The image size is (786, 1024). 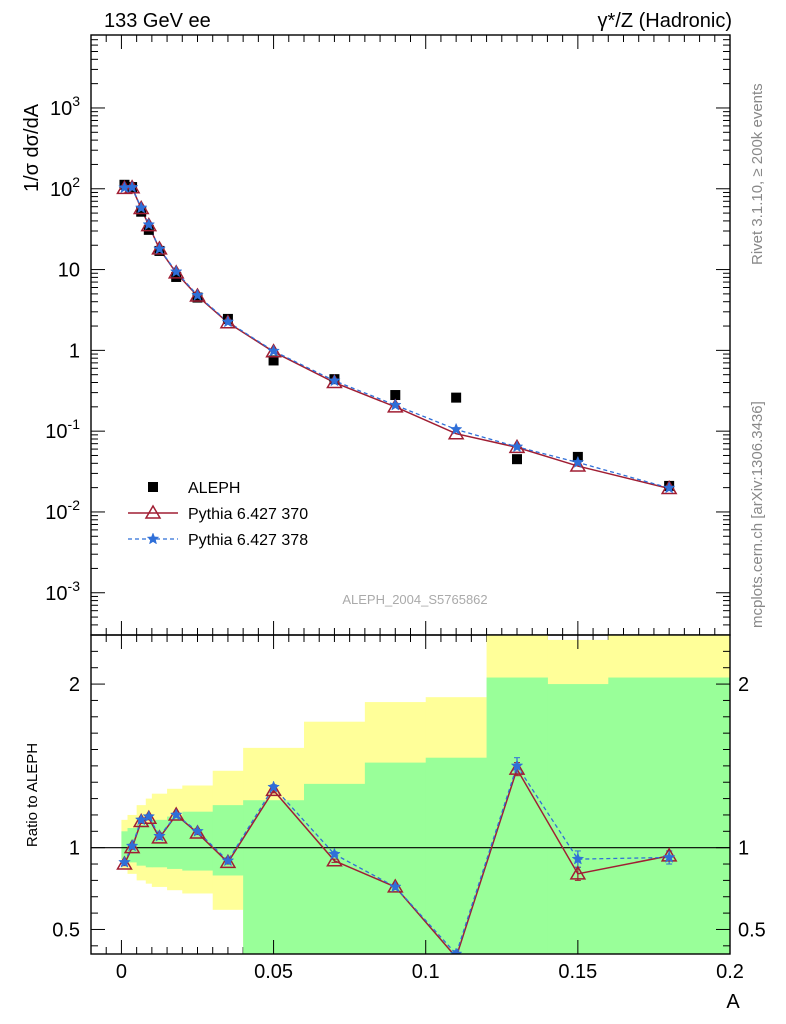 I want to click on ratio-tick-label-right: 1, so click(x=743, y=849).